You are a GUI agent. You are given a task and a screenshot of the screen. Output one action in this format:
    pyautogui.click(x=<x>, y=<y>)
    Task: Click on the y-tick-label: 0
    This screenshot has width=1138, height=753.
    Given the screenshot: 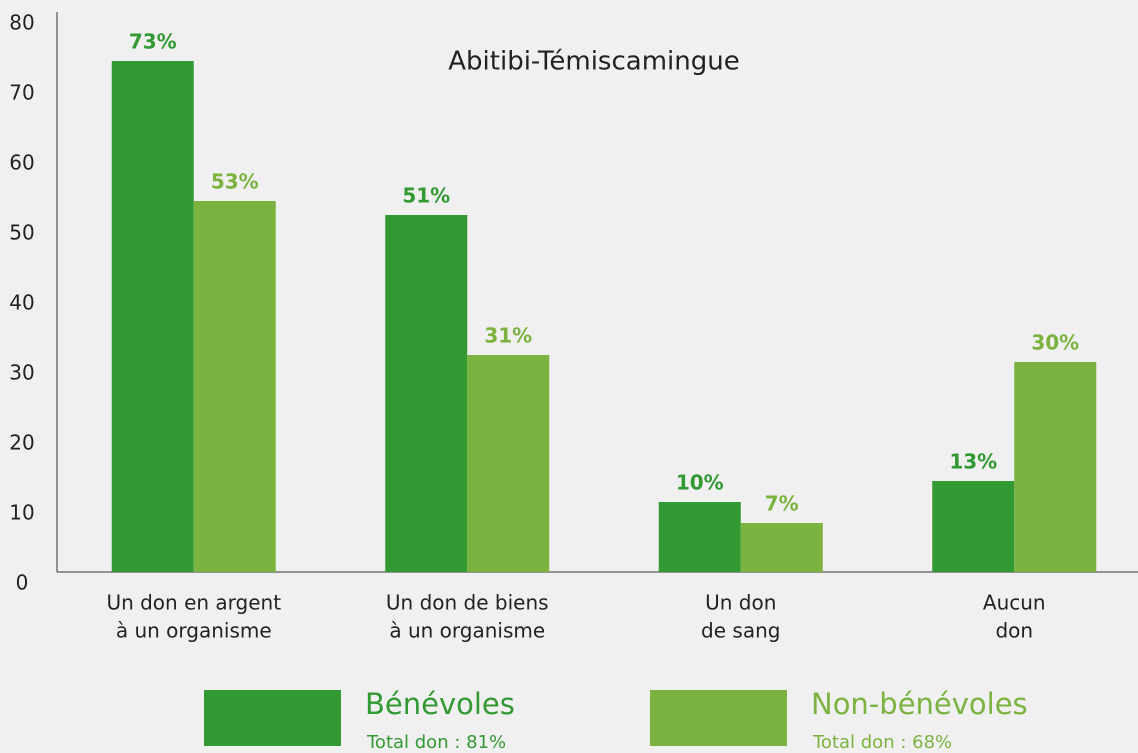 What is the action you would take?
    pyautogui.click(x=22, y=583)
    